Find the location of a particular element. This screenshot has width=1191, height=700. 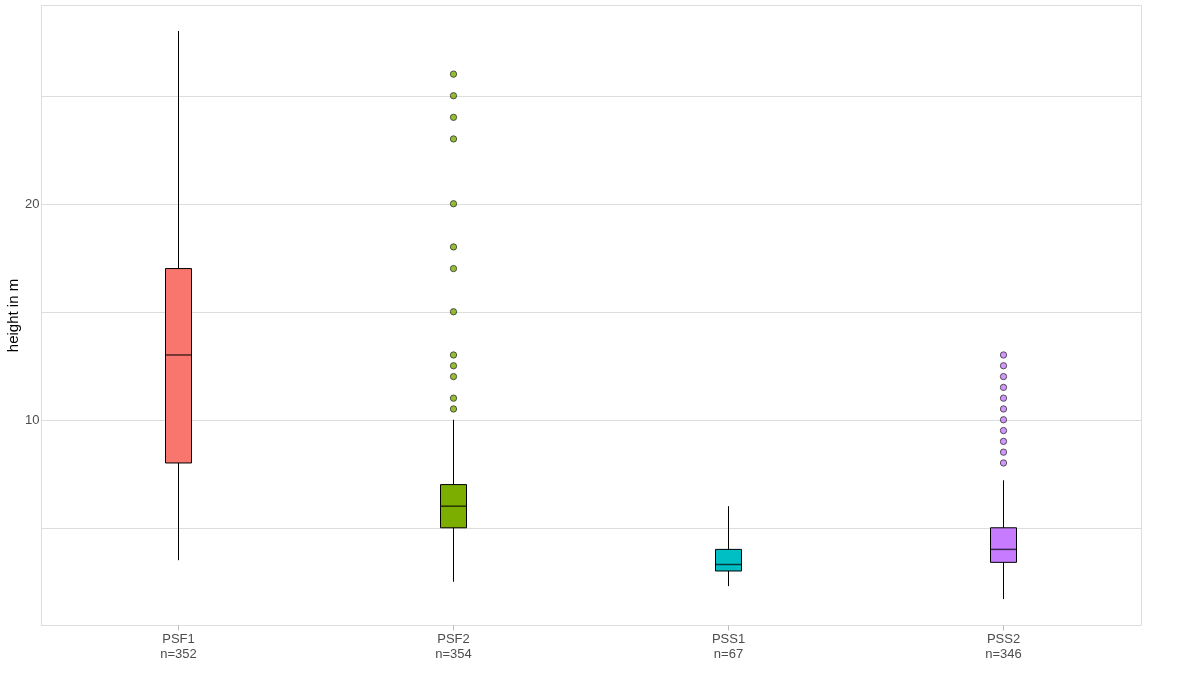

x-tick-label: PSF1 n=352 is located at coordinates (178, 645).